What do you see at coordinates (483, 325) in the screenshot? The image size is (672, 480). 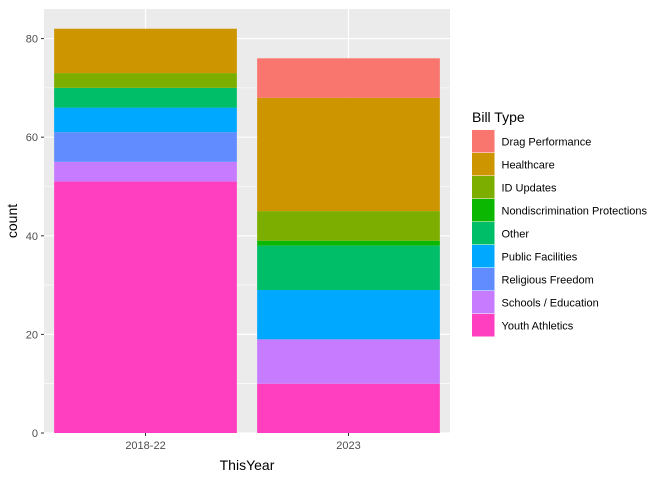 I see `legend-key-youth-athletics` at bounding box center [483, 325].